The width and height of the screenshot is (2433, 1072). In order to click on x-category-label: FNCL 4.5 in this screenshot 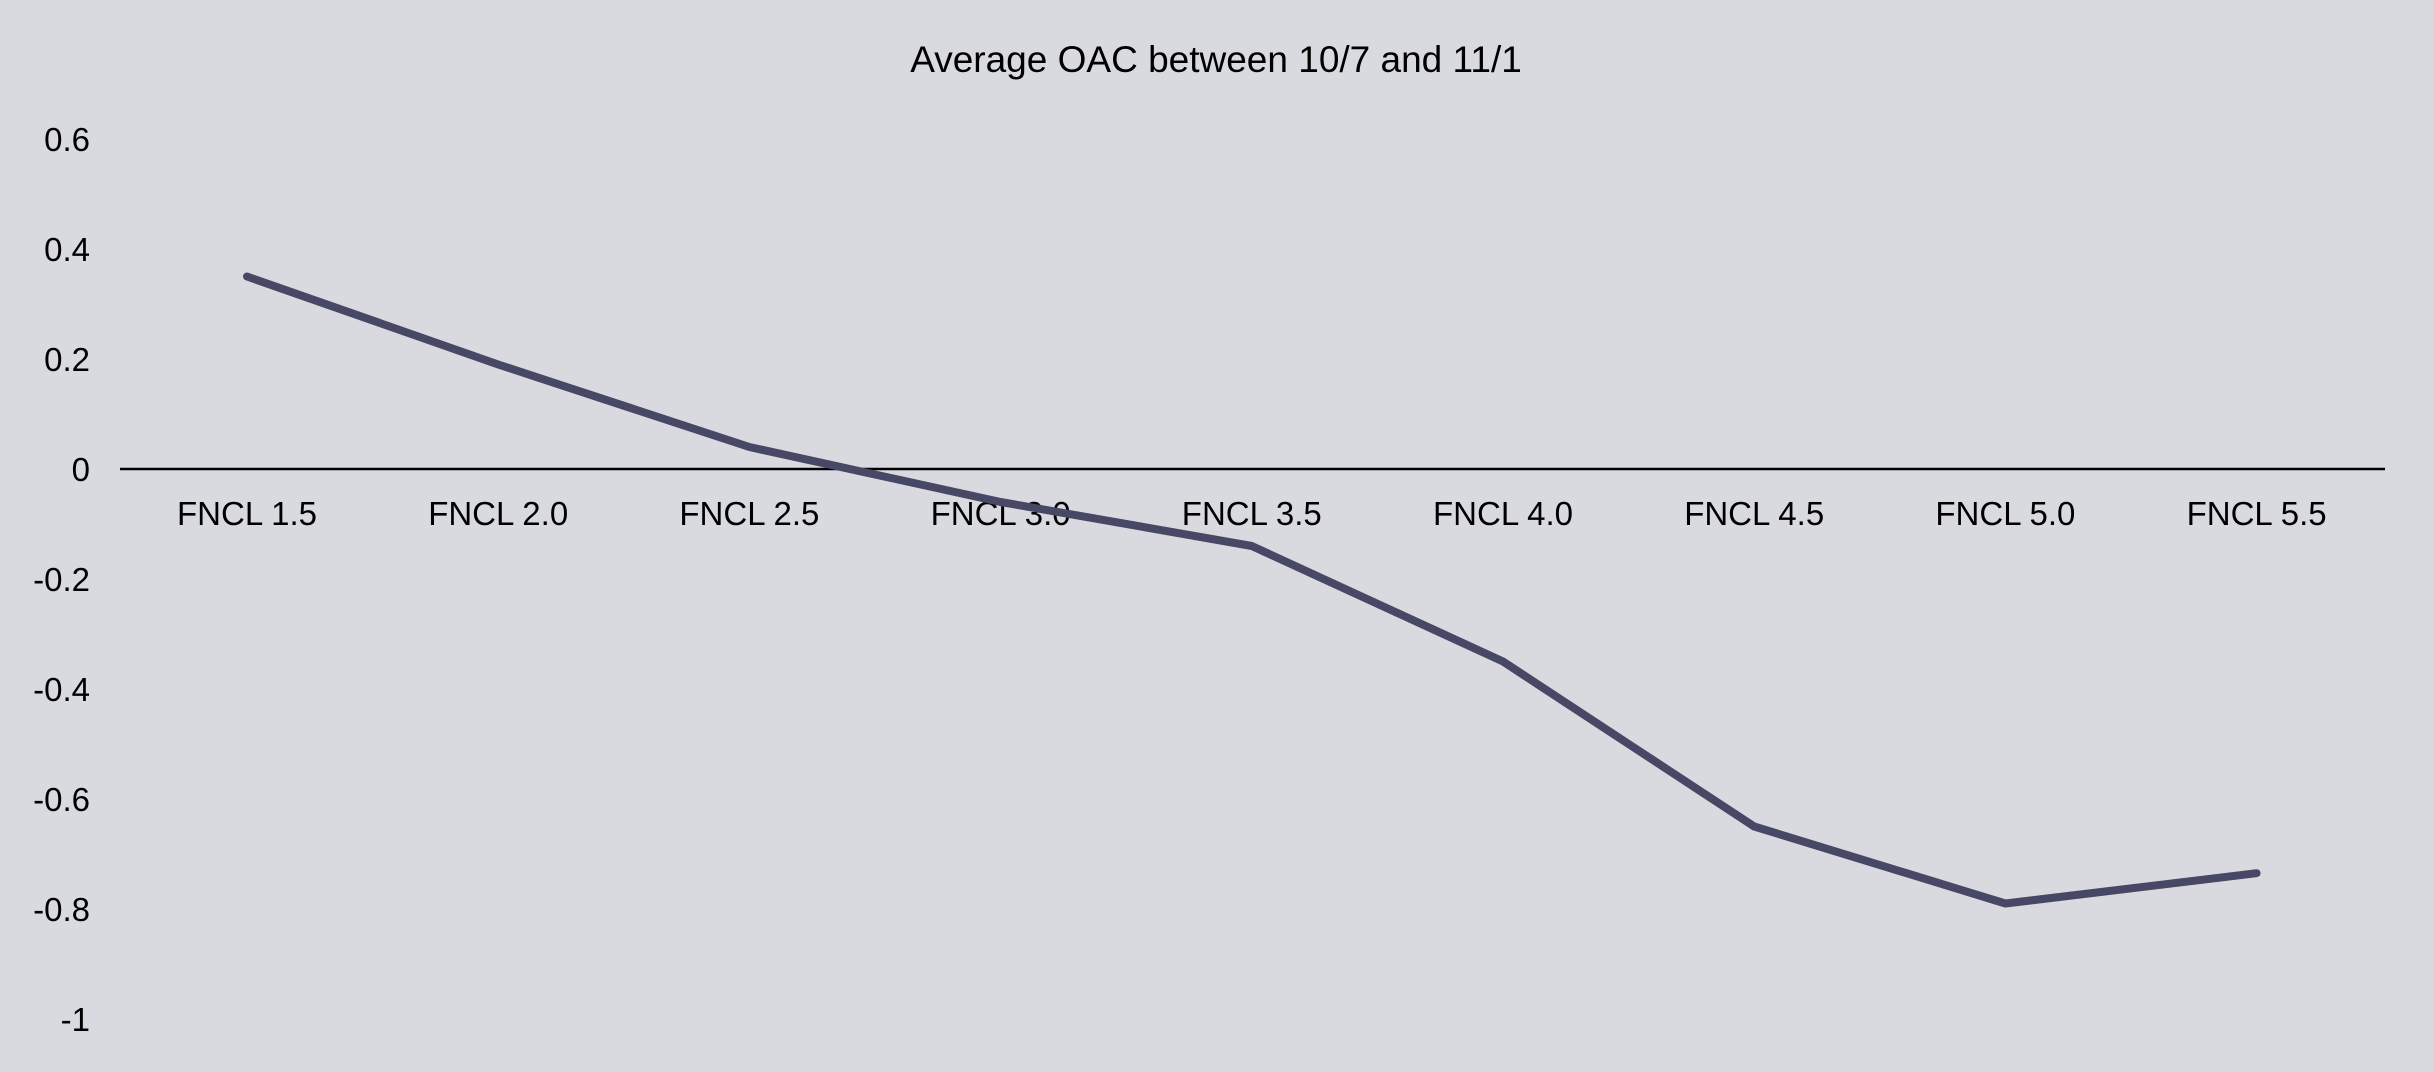, I will do `click(1754, 513)`.